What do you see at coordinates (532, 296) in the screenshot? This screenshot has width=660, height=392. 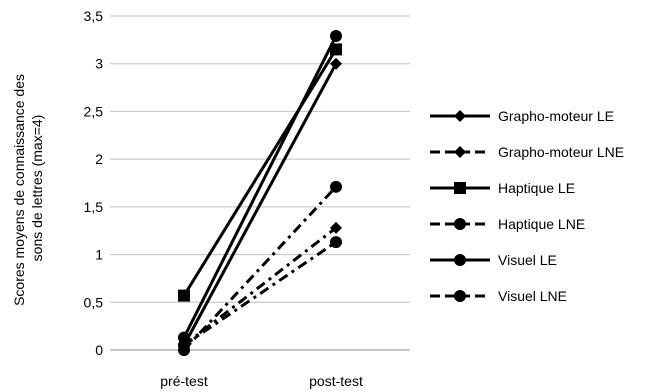 I see `legend-label: Visuel LNE` at bounding box center [532, 296].